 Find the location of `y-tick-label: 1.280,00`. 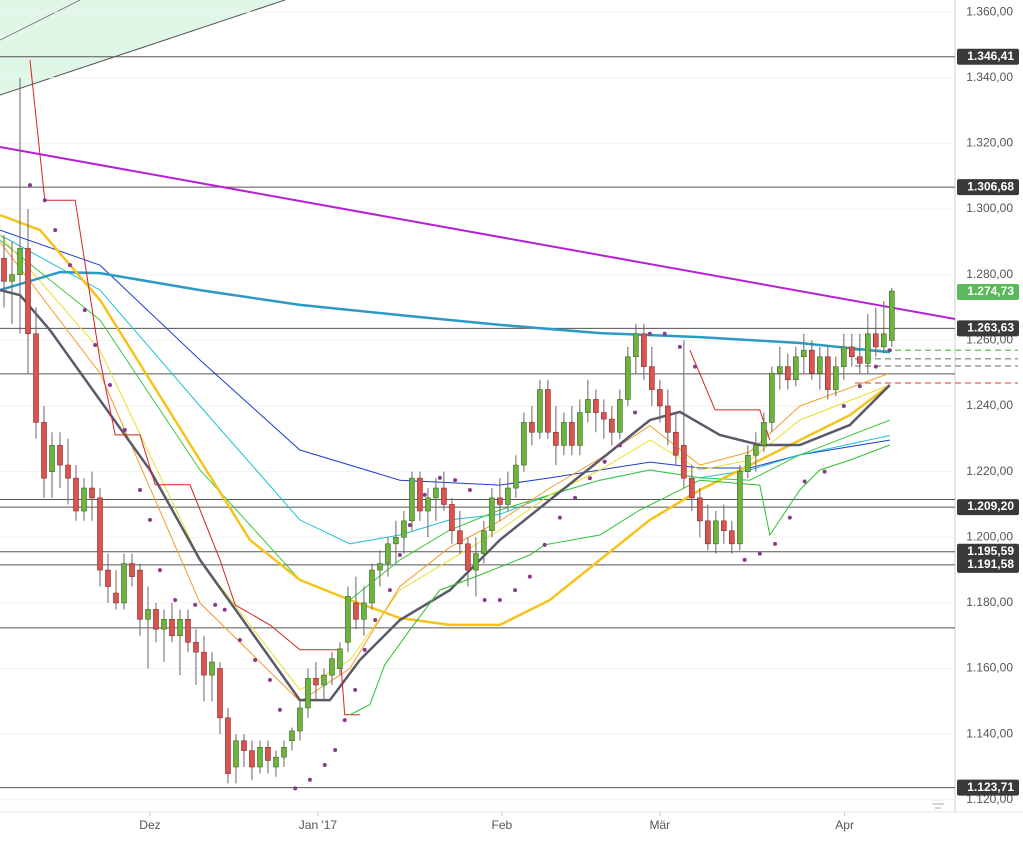

y-tick-label: 1.280,00 is located at coordinates (989, 274).